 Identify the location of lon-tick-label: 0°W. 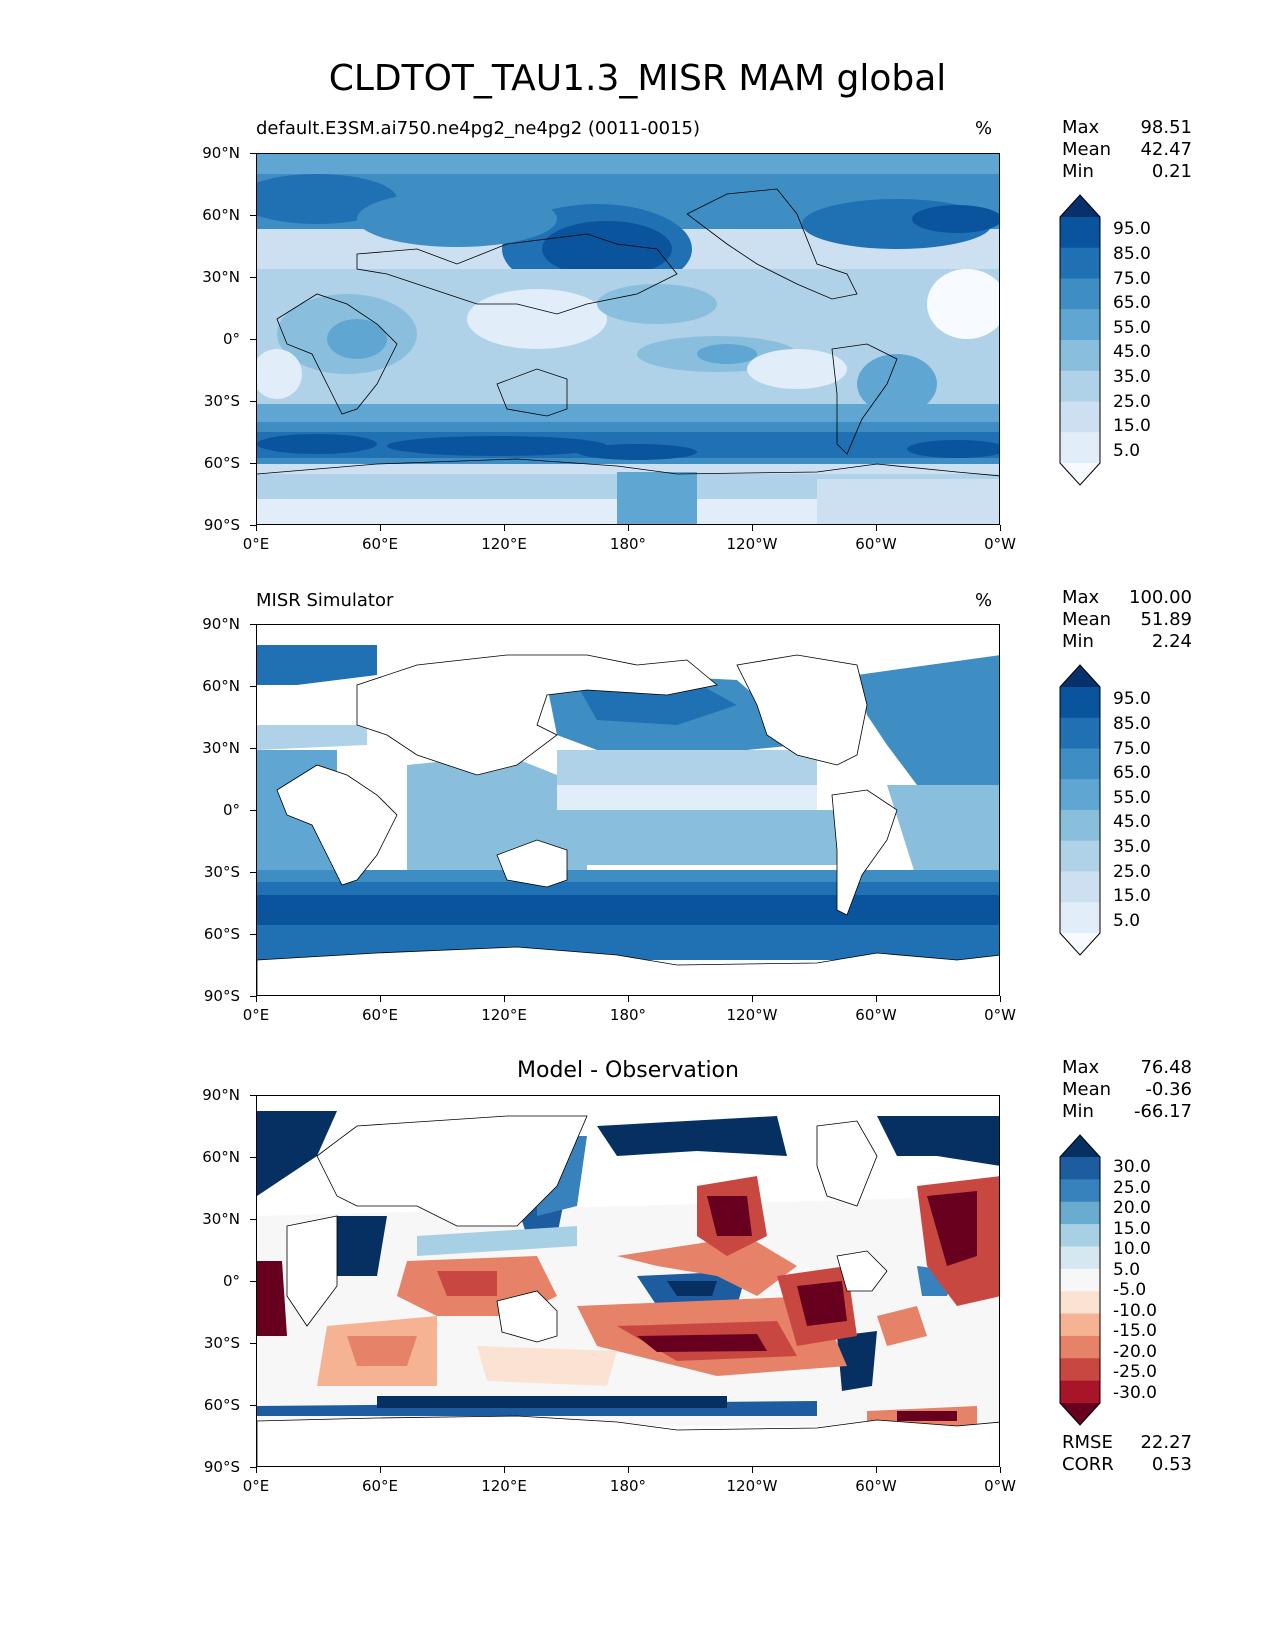
(1000, 544).